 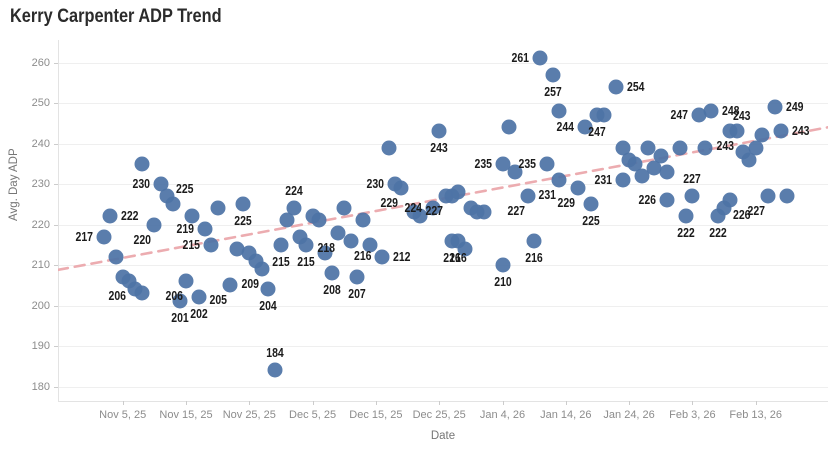 What do you see at coordinates (402, 256) in the screenshot?
I see `point-label: 212` at bounding box center [402, 256].